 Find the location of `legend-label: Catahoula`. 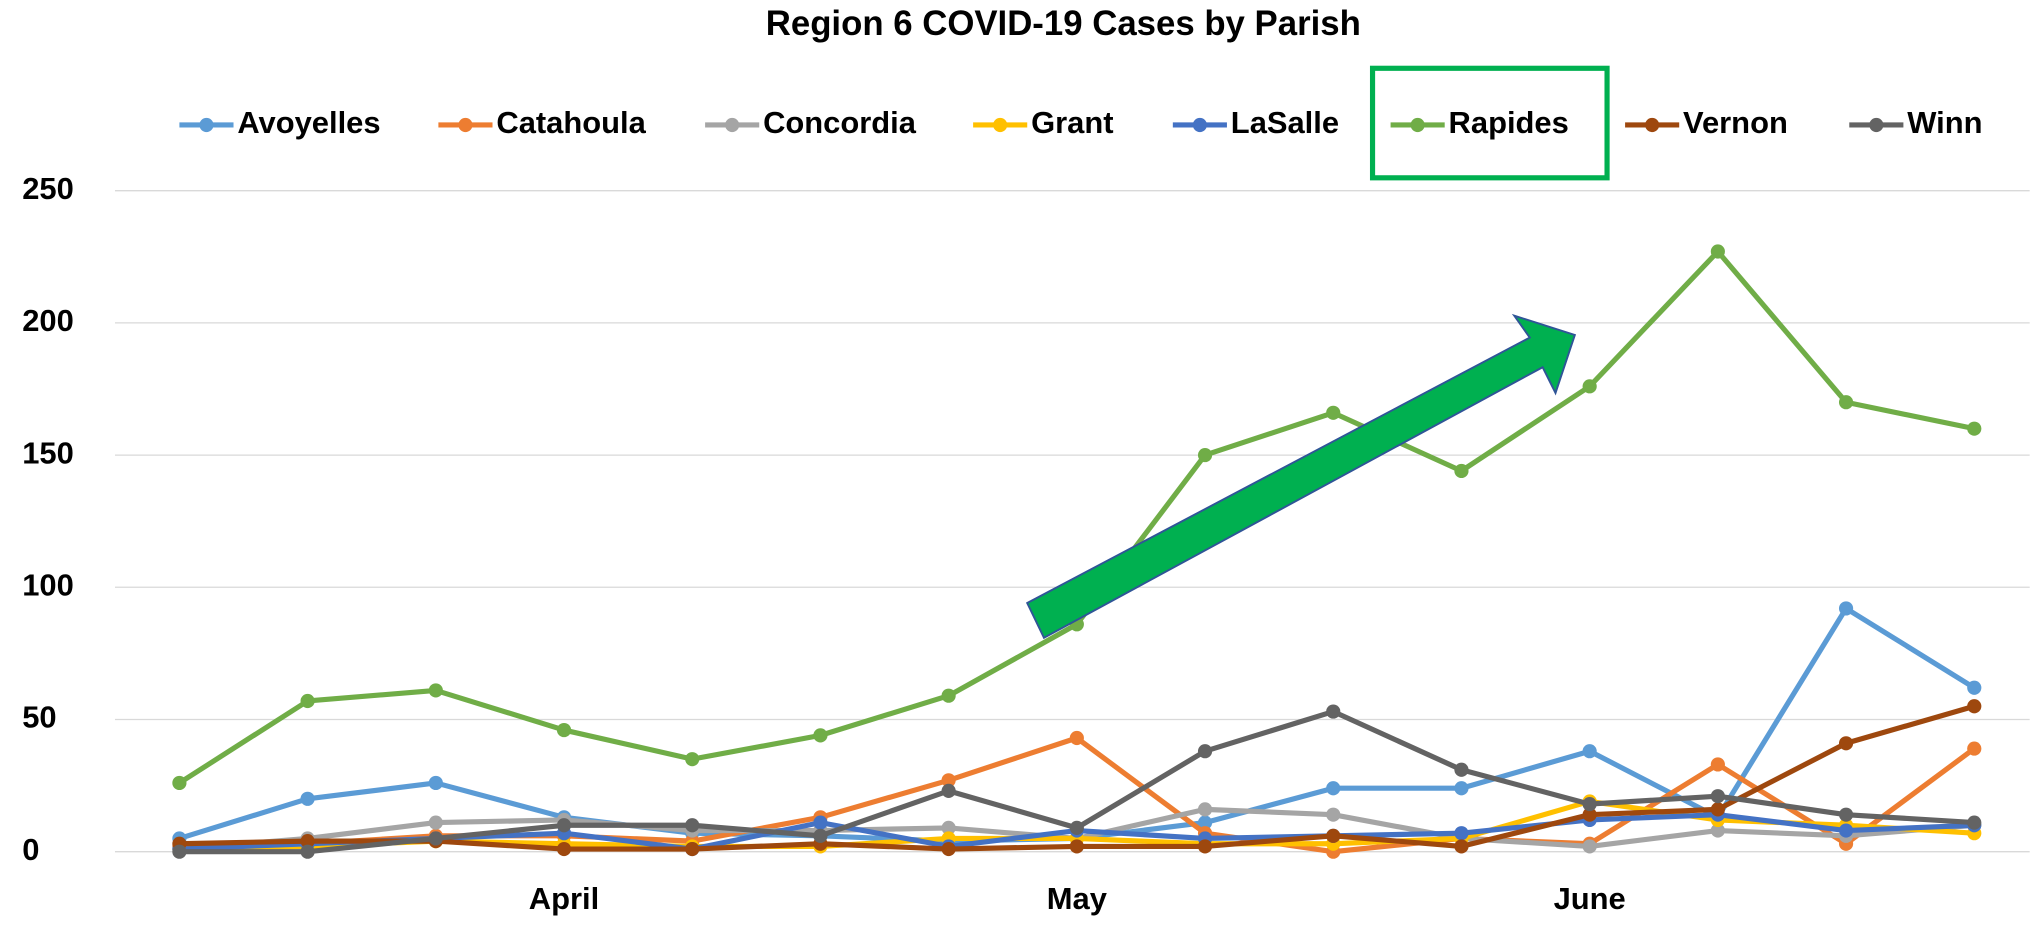

legend-label: Catahoula is located at coordinates (571, 122).